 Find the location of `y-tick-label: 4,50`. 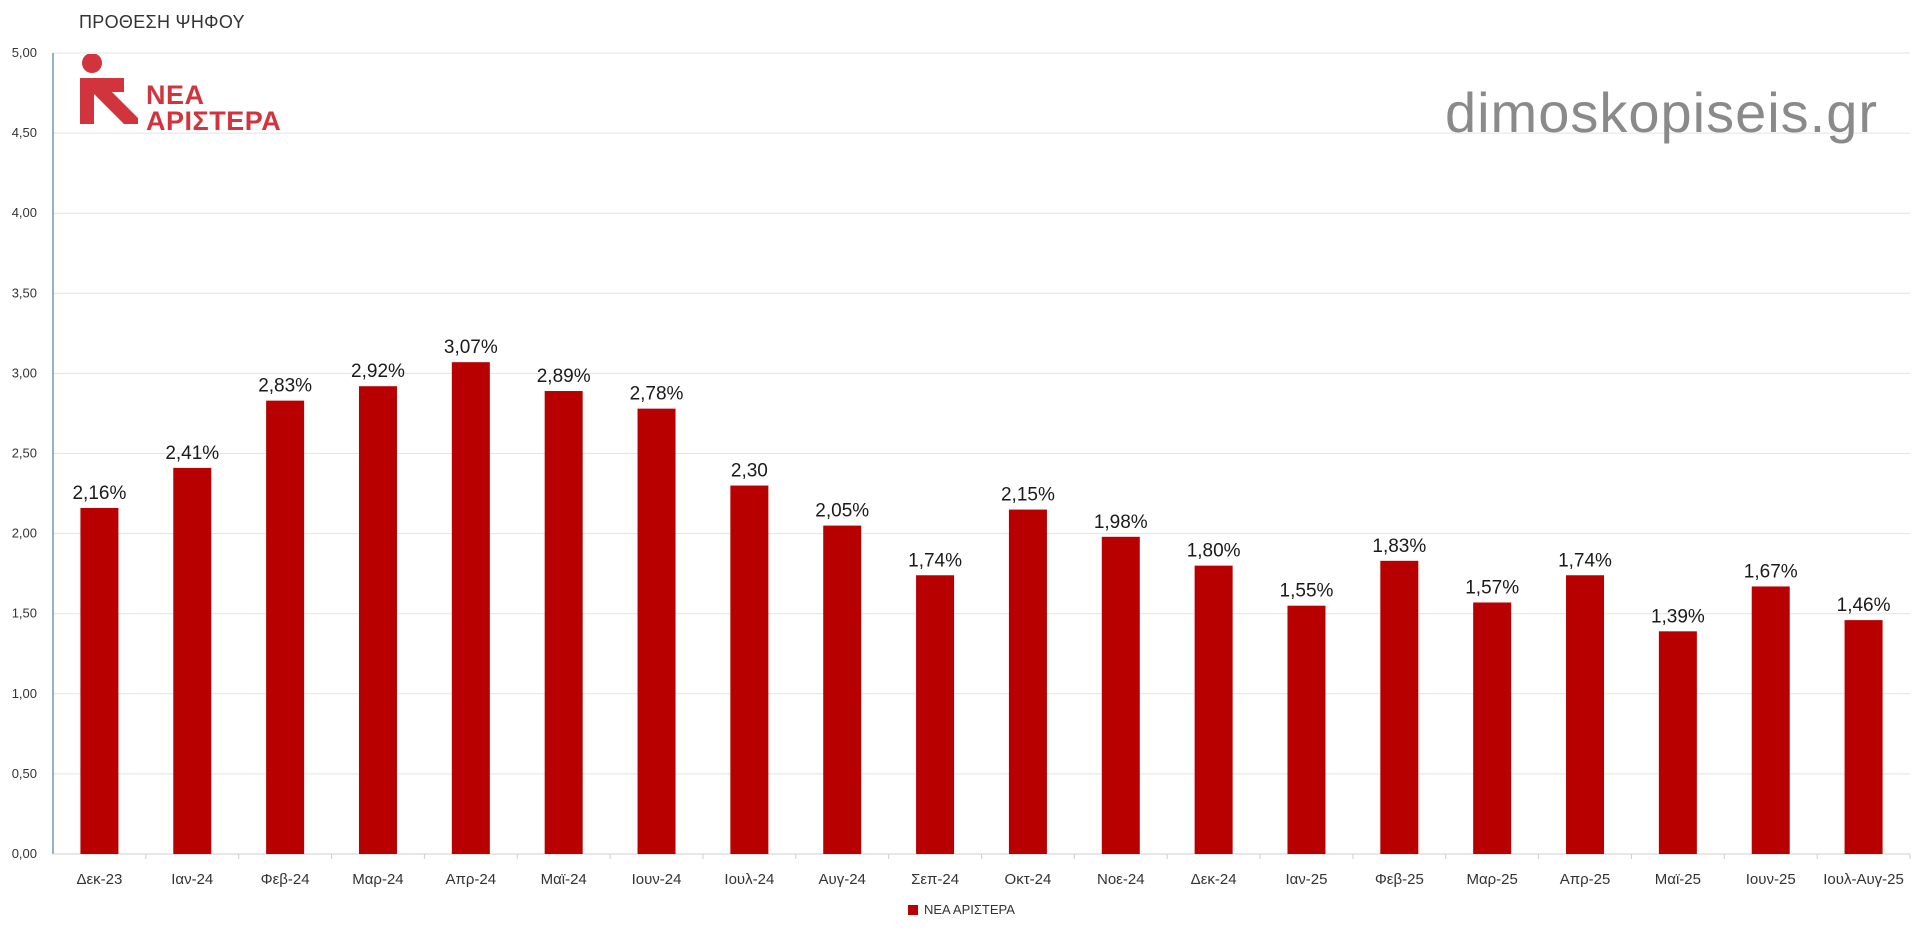

y-tick-label: 4,50 is located at coordinates (24, 132).